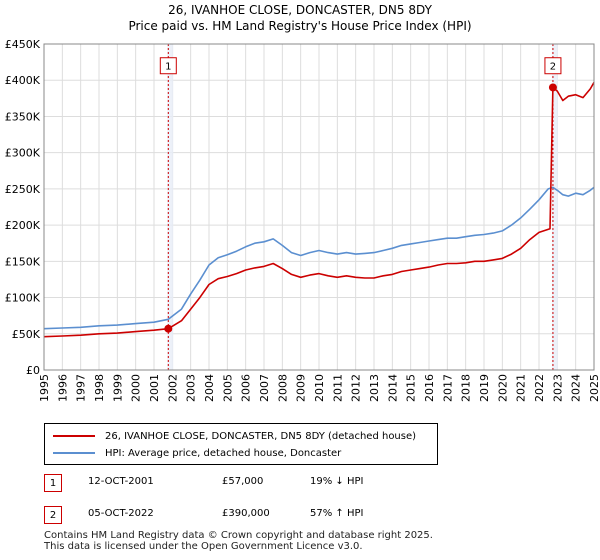 The width and height of the screenshot is (600, 560). What do you see at coordinates (23, 116) in the screenshot?
I see `y-tick-label: £350K` at bounding box center [23, 116].